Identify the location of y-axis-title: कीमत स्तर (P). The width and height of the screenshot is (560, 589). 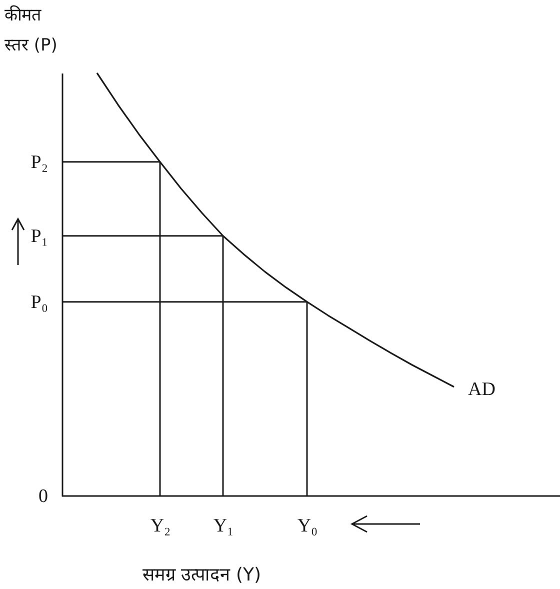
(31, 30).